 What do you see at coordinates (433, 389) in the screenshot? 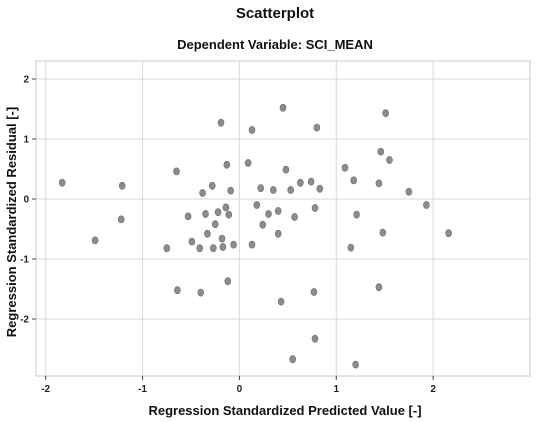
I see `x-tick-label: 2` at bounding box center [433, 389].